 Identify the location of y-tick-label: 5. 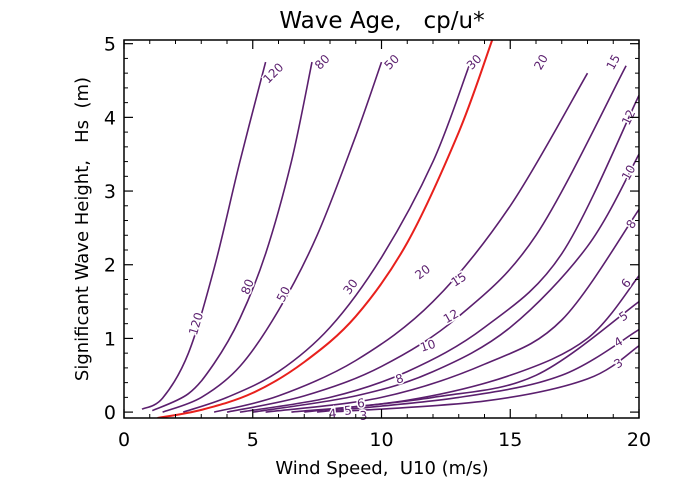
(110, 45).